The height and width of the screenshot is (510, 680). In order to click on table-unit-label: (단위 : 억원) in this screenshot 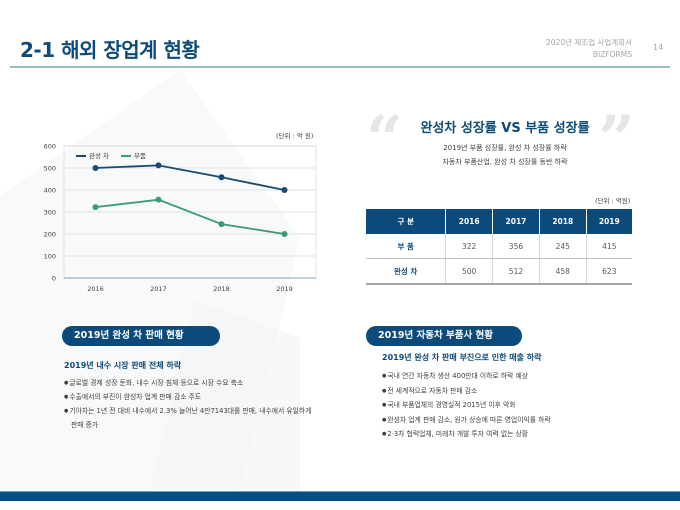, I will do `click(613, 201)`.